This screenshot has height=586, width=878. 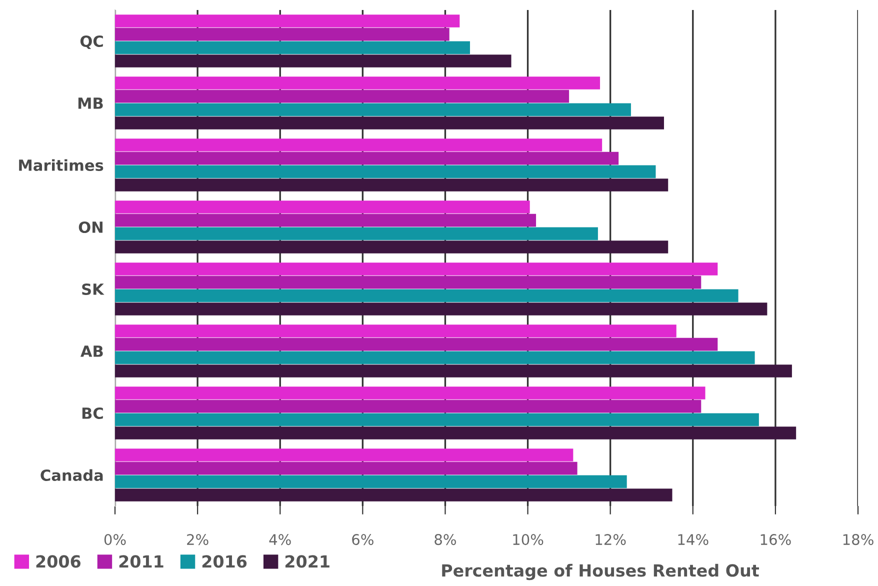 I want to click on legend-label: 2016, so click(x=224, y=561).